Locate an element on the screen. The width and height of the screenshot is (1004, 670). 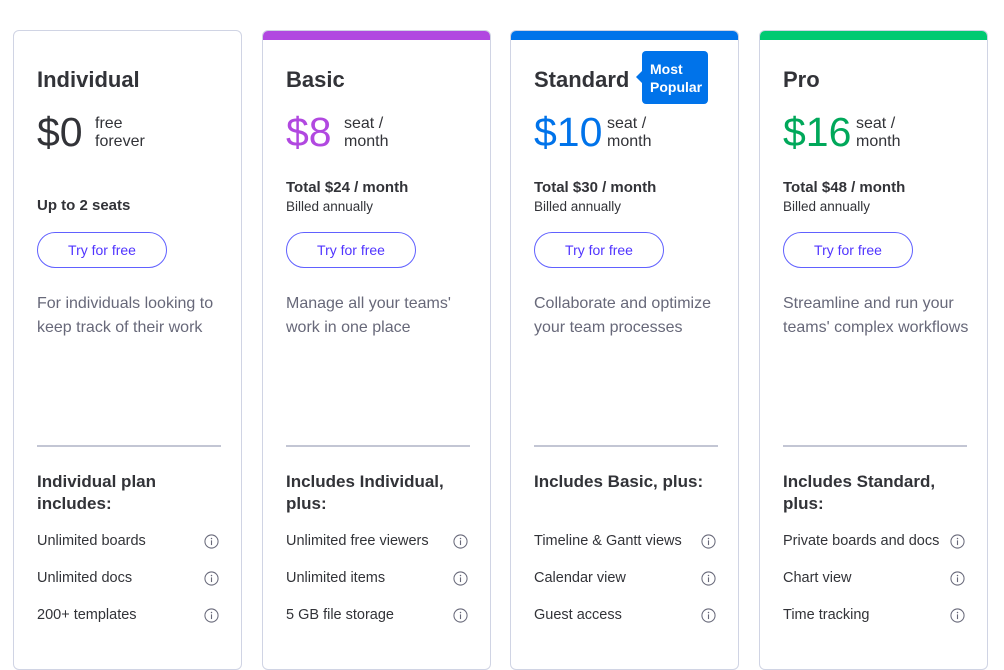
includes-title: Includes Basic, plus: is located at coordinates (619, 481).